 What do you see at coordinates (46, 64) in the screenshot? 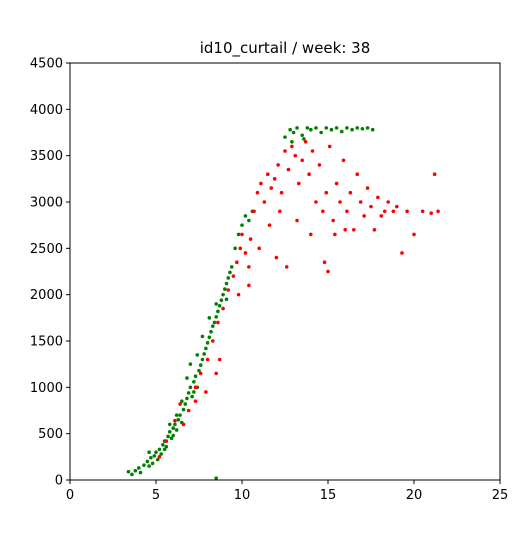
I see `y-tick-label: 4500` at bounding box center [46, 64].